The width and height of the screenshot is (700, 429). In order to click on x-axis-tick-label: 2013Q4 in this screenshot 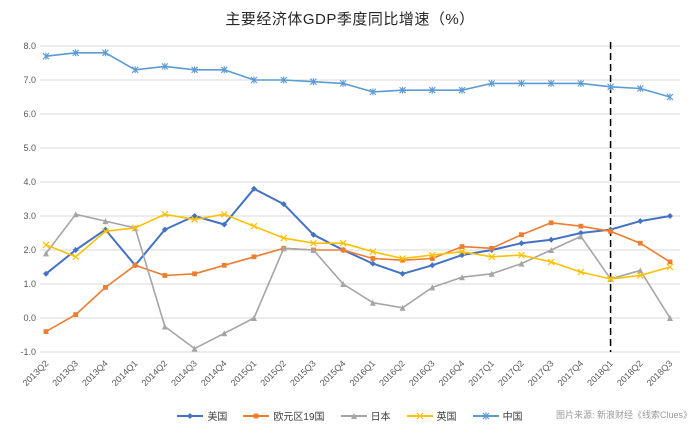, I will do `click(95, 373)`.